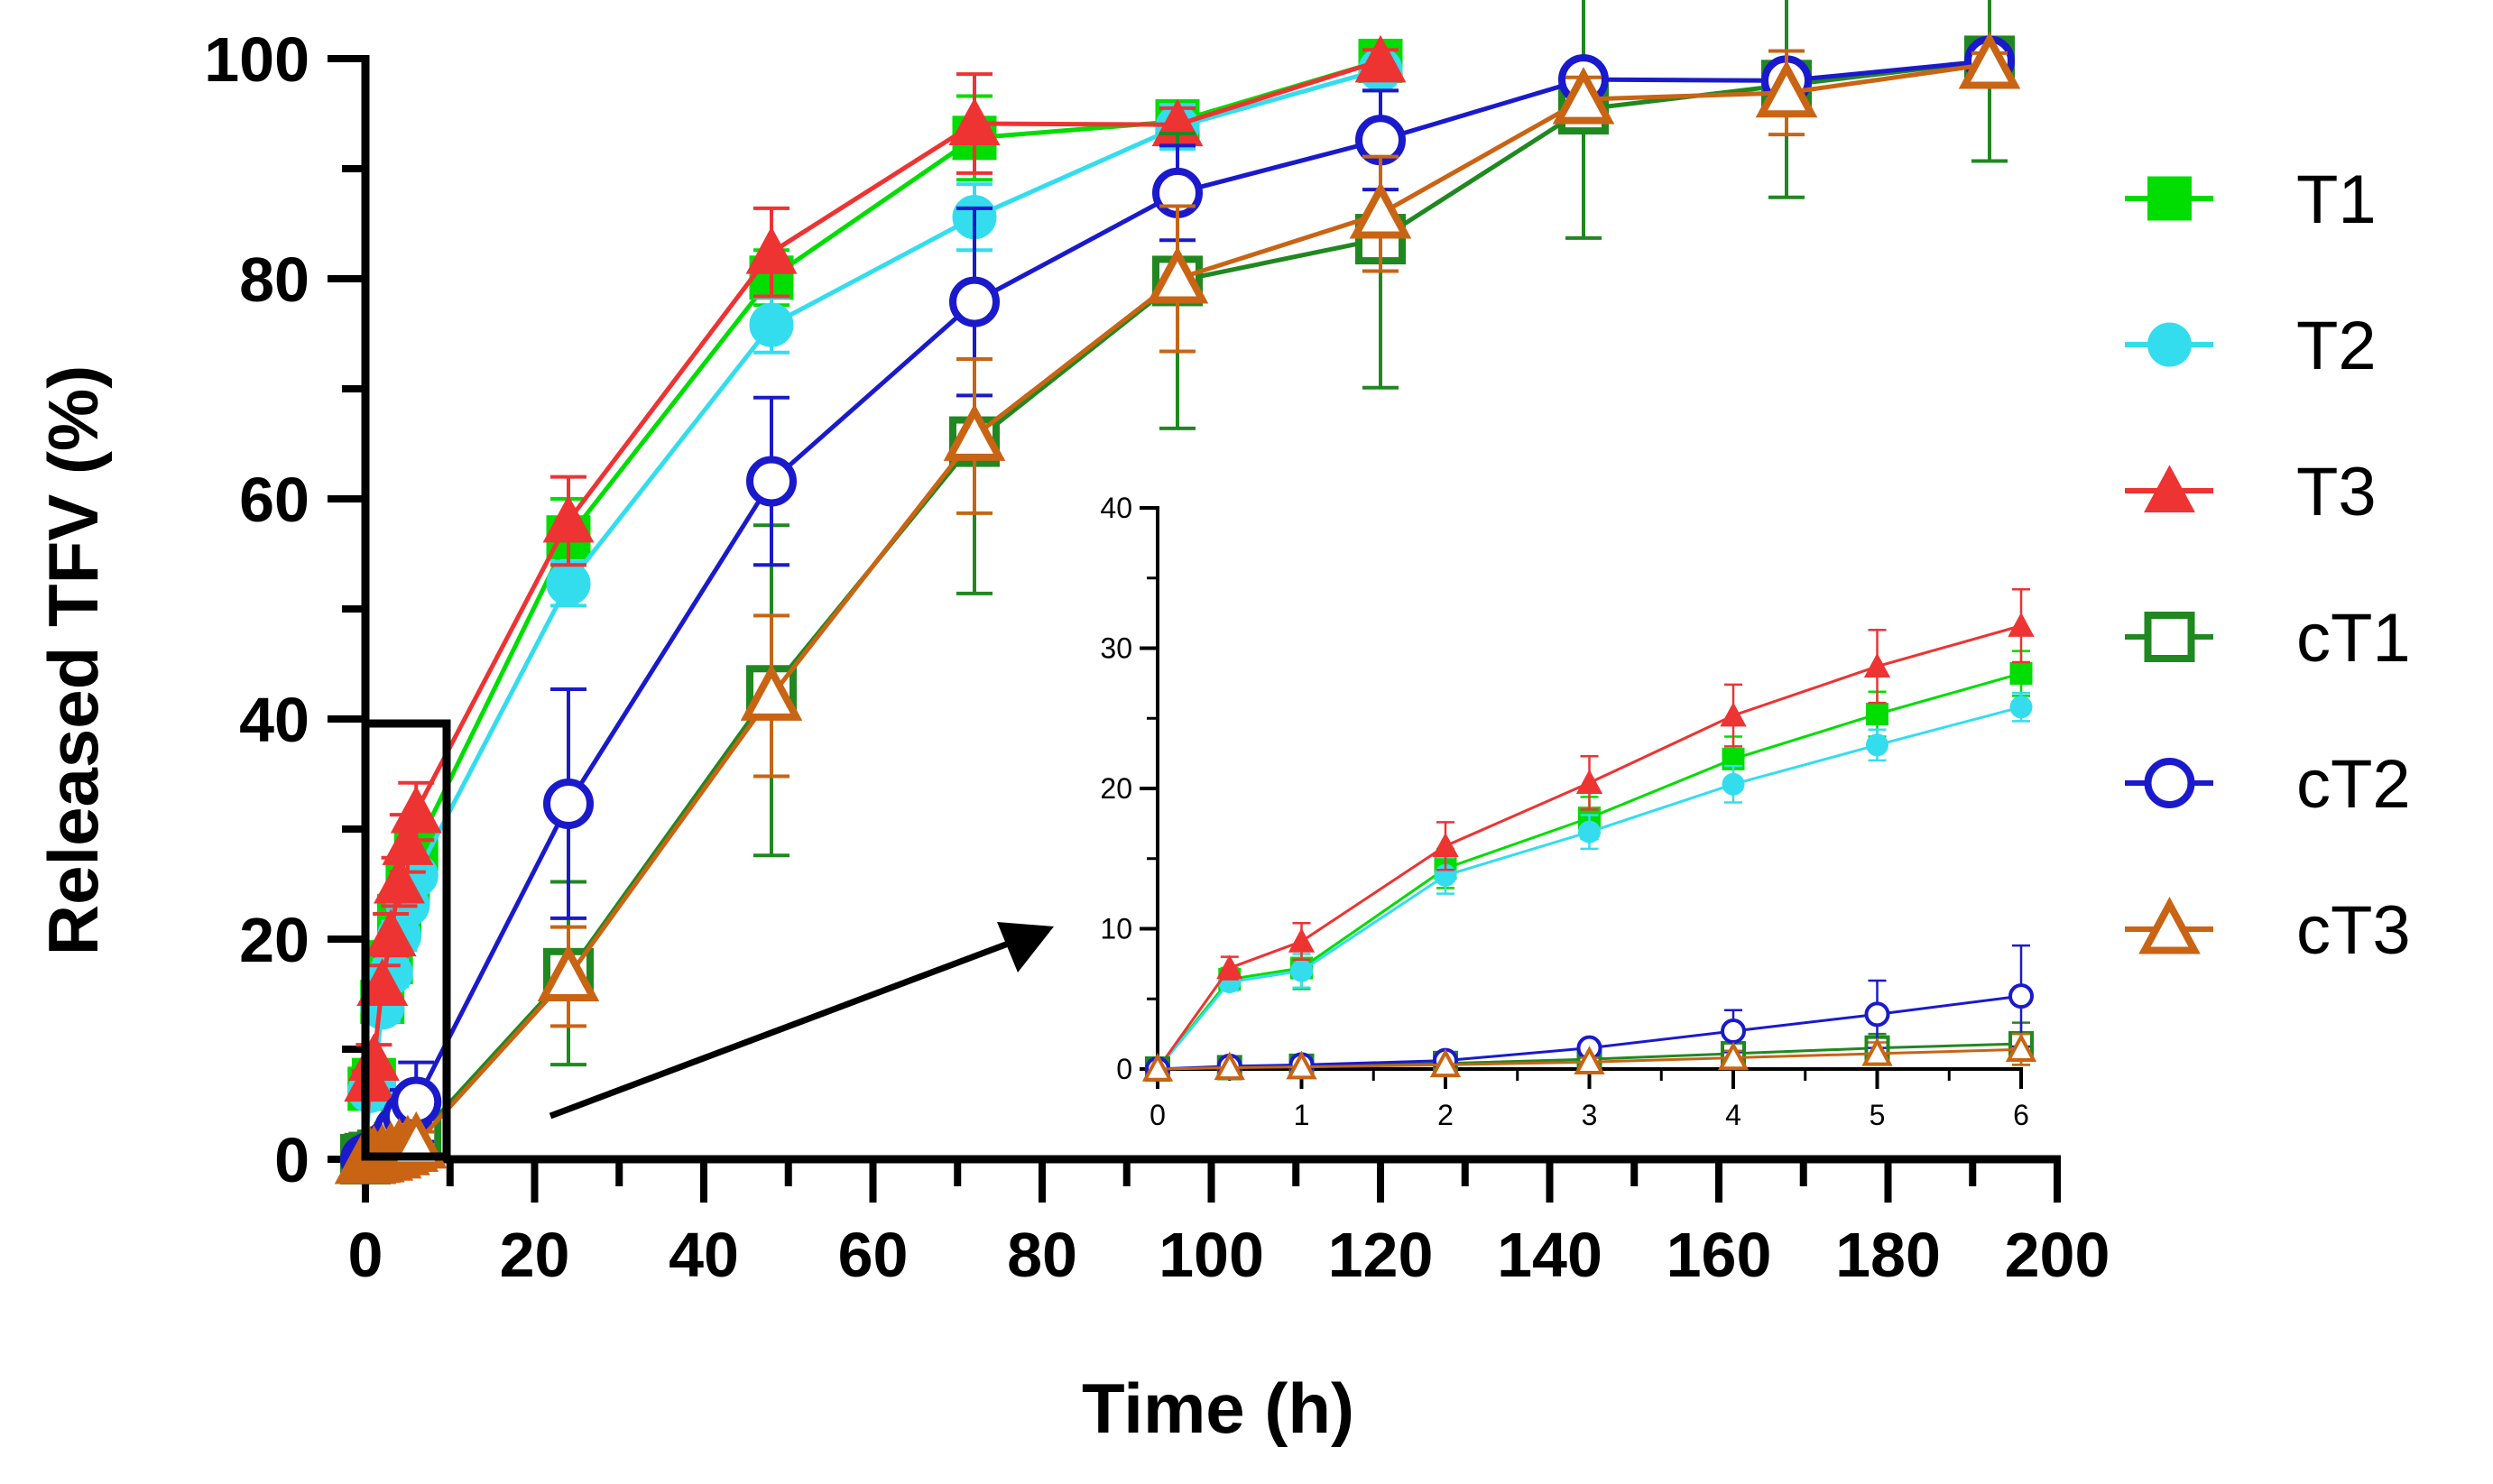 The width and height of the screenshot is (2493, 1484). I want to click on legend-item-cT3: cT3, so click(2268, 930).